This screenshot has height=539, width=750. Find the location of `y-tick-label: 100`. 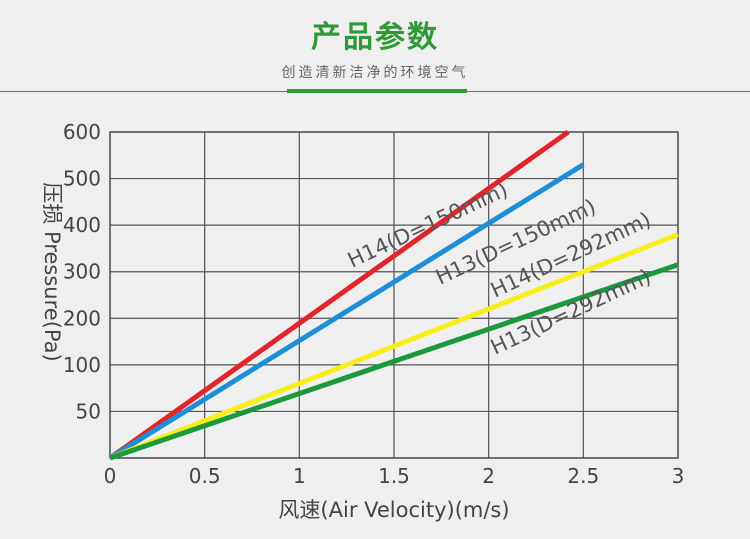

y-tick-label: 100 is located at coordinates (82, 365).